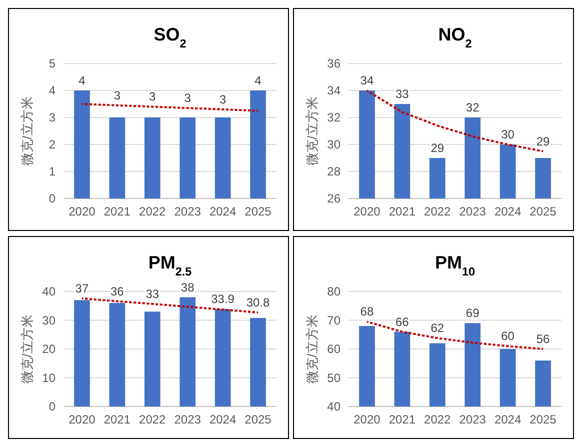  What do you see at coordinates (455, 37) in the screenshot?
I see `chart-title: NO$_{2}$` at bounding box center [455, 37].